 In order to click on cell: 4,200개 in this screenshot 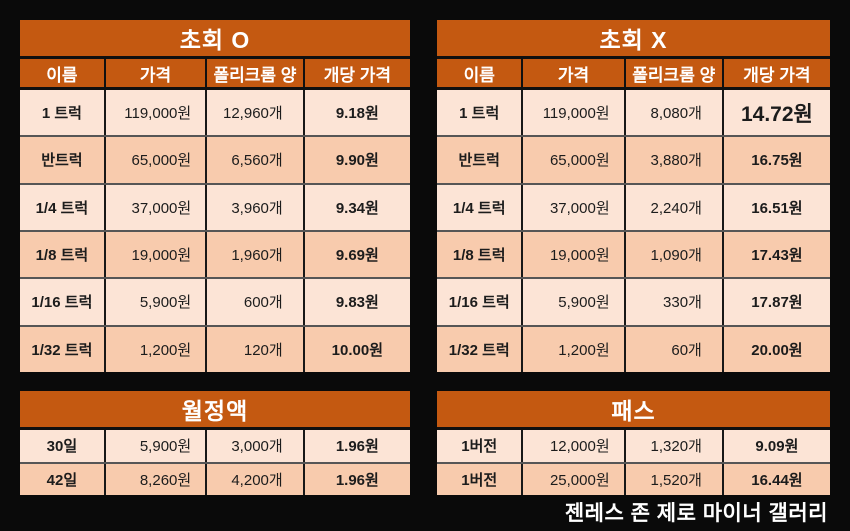, I will do `click(256, 479)`.